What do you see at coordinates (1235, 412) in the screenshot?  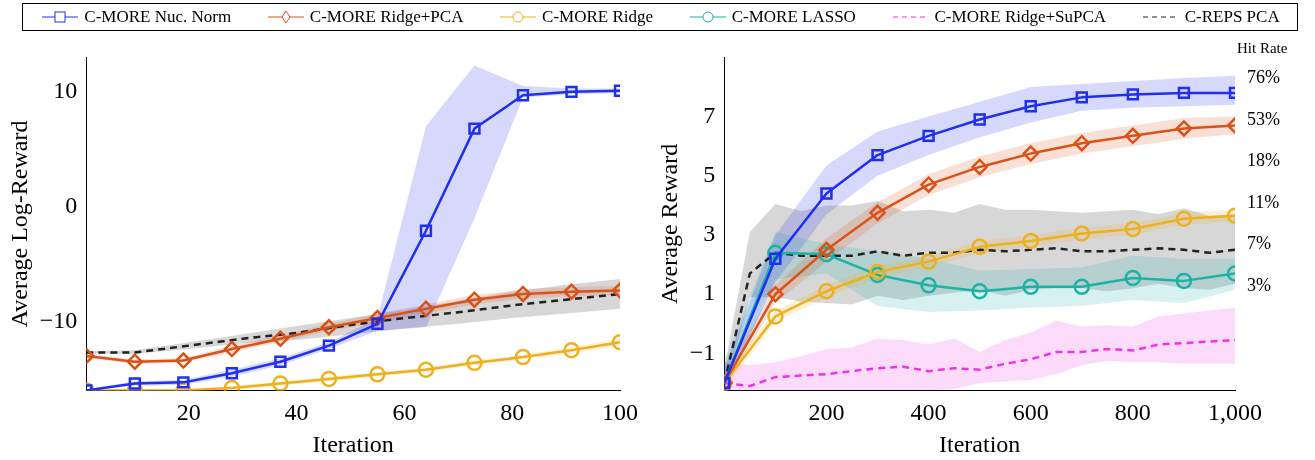 I see `x-tick-label: 1,000` at bounding box center [1235, 412].